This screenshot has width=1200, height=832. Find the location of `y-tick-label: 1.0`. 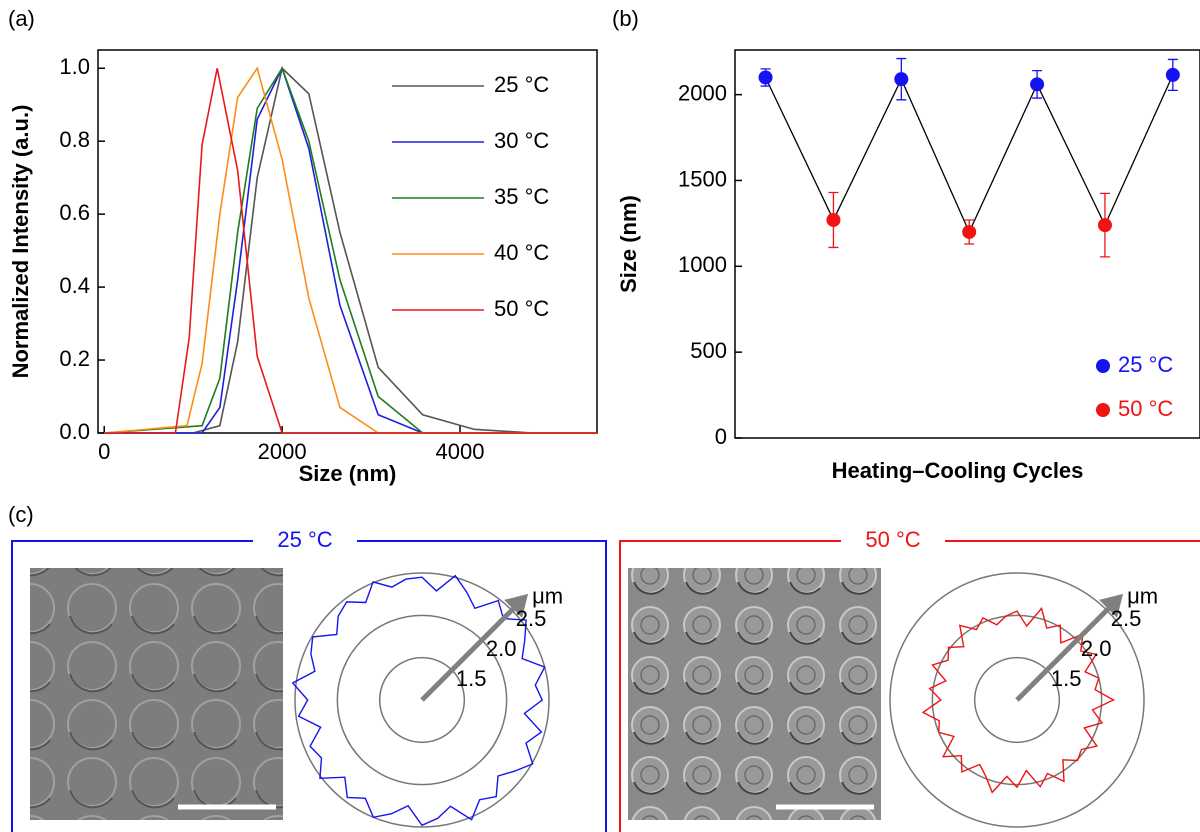

y-tick-label: 1.0 is located at coordinates (74, 66).